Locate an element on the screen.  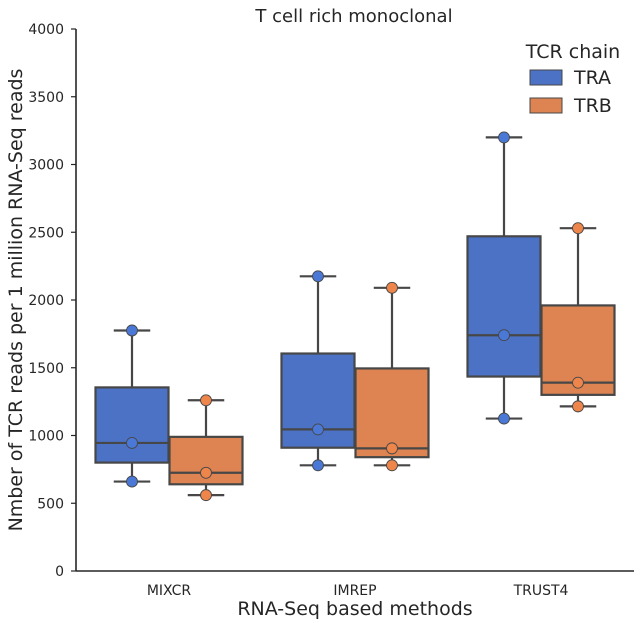
legend-swatch-trb is located at coordinates (546, 105).